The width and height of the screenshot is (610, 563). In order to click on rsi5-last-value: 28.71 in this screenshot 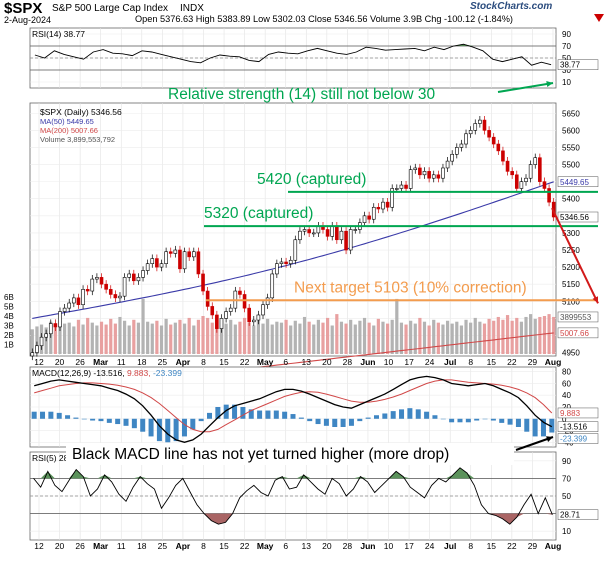, I will do `click(570, 515)`.